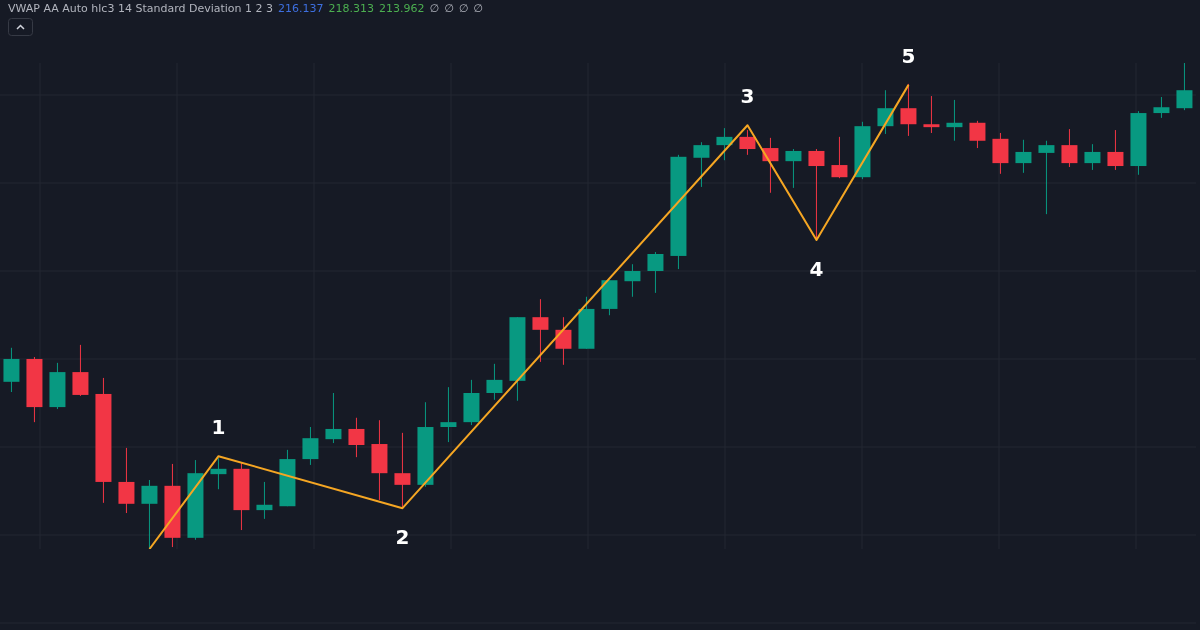  What do you see at coordinates (402, 8) in the screenshot?
I see `text: 213.962` at bounding box center [402, 8].